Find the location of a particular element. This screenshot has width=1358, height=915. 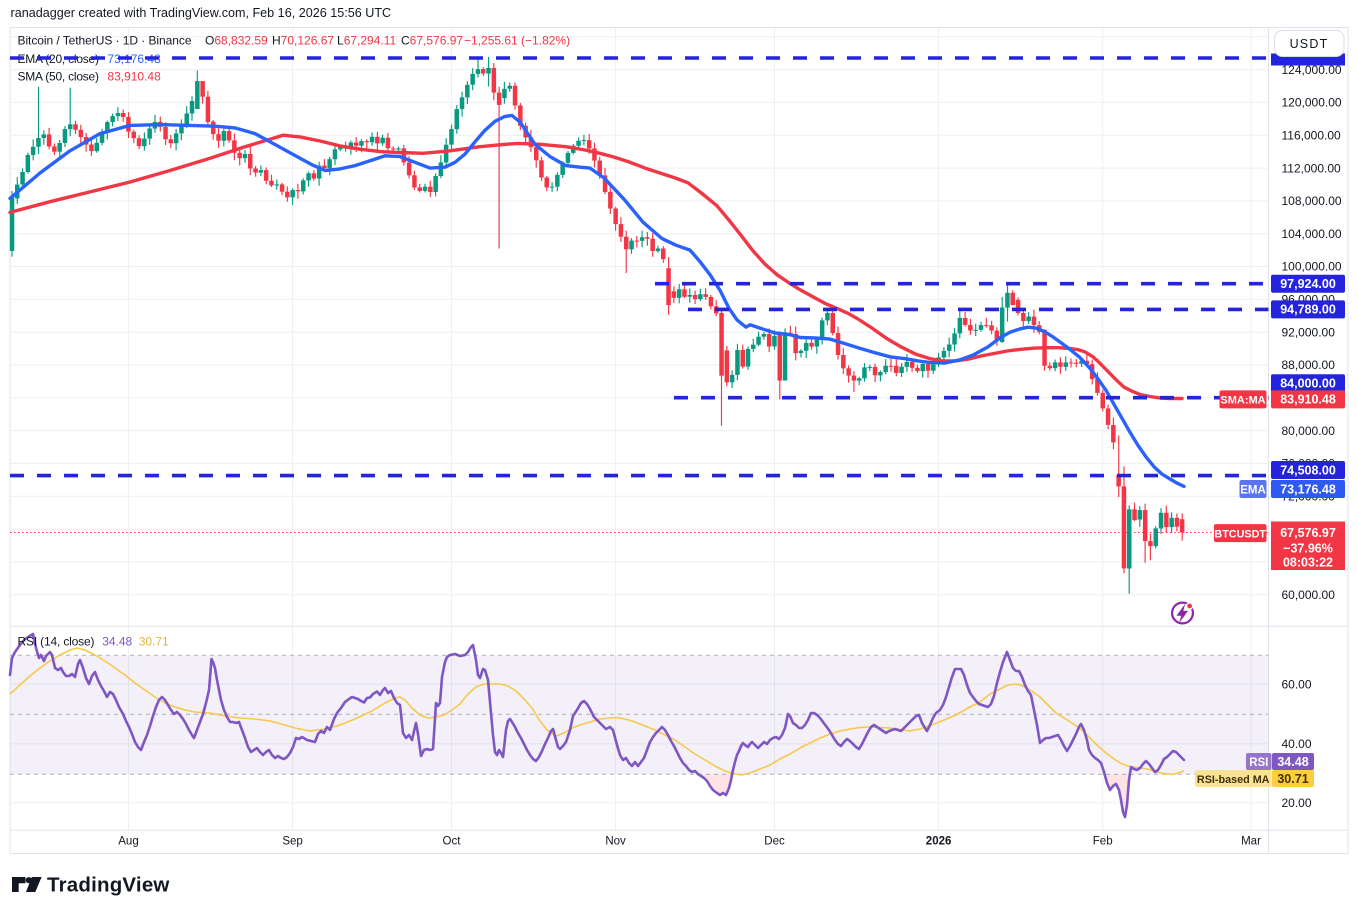

svg-text:SMA (50, close)83,910.48: SMA (50, close) 83,910.48 is located at coordinates (90, 77).